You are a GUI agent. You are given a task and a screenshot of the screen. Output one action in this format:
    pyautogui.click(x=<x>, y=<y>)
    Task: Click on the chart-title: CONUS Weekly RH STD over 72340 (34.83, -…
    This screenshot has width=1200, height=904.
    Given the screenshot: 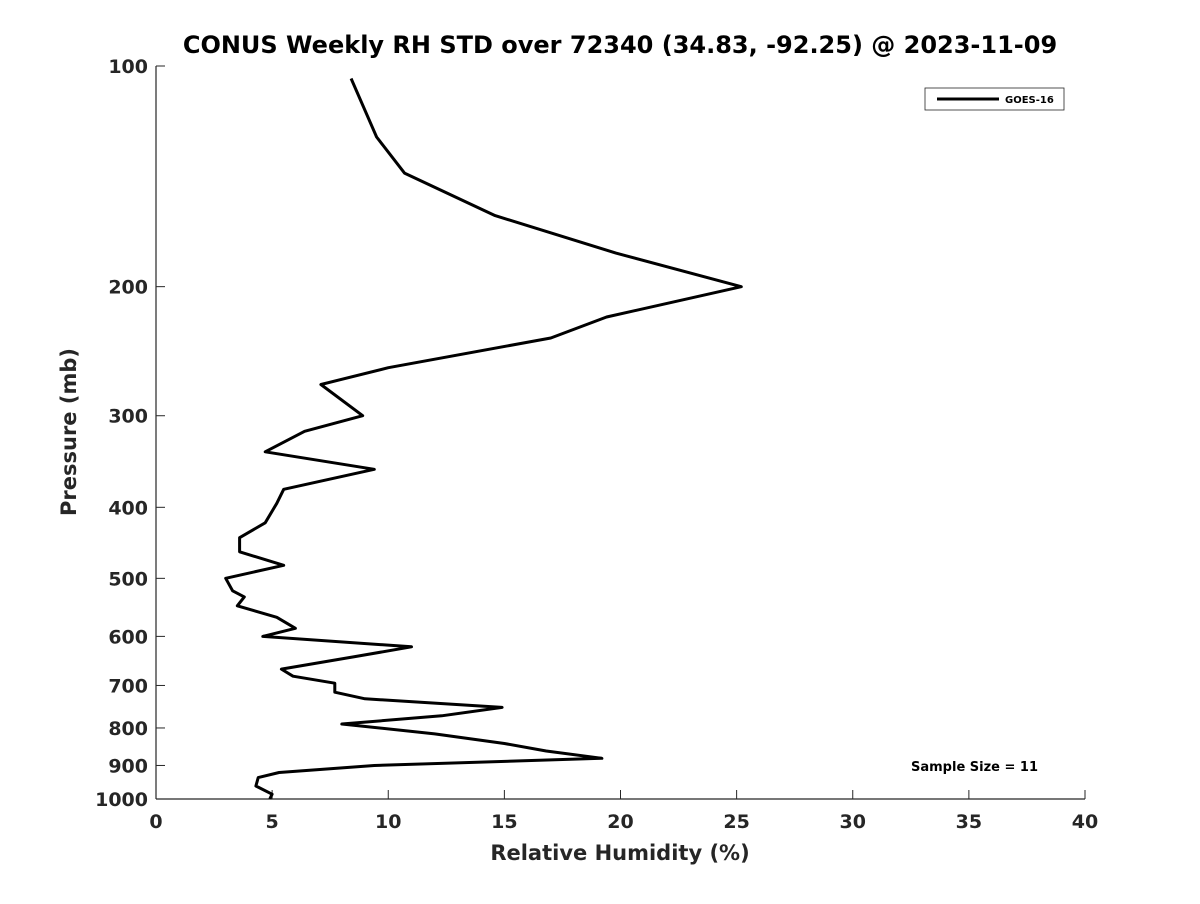 What is the action you would take?
    pyautogui.click(x=620, y=45)
    